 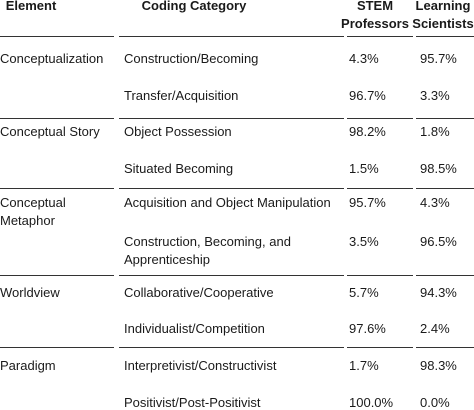 What do you see at coordinates (28, 365) in the screenshot?
I see `element-label: Paradigm` at bounding box center [28, 365].